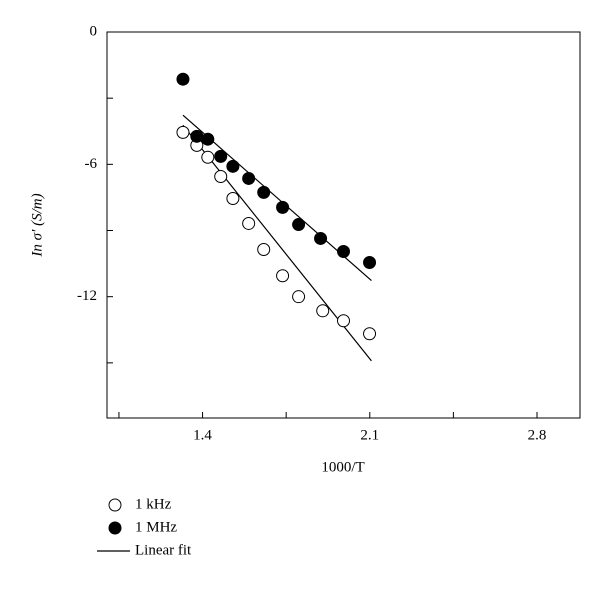 This screenshot has height=591, width=600. Describe the element at coordinates (202, 435) in the screenshot. I see `x-tick-label: 1.4` at that location.